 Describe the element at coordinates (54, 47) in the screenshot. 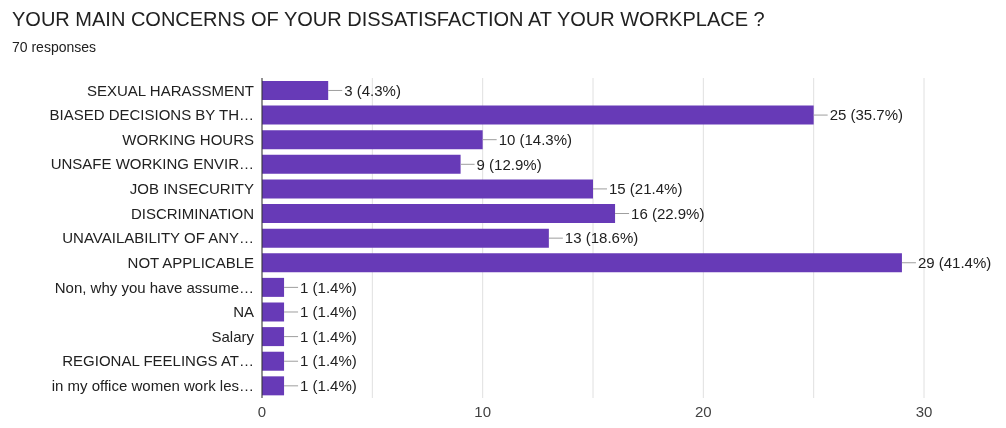

I see `text: 70 responses` at that location.